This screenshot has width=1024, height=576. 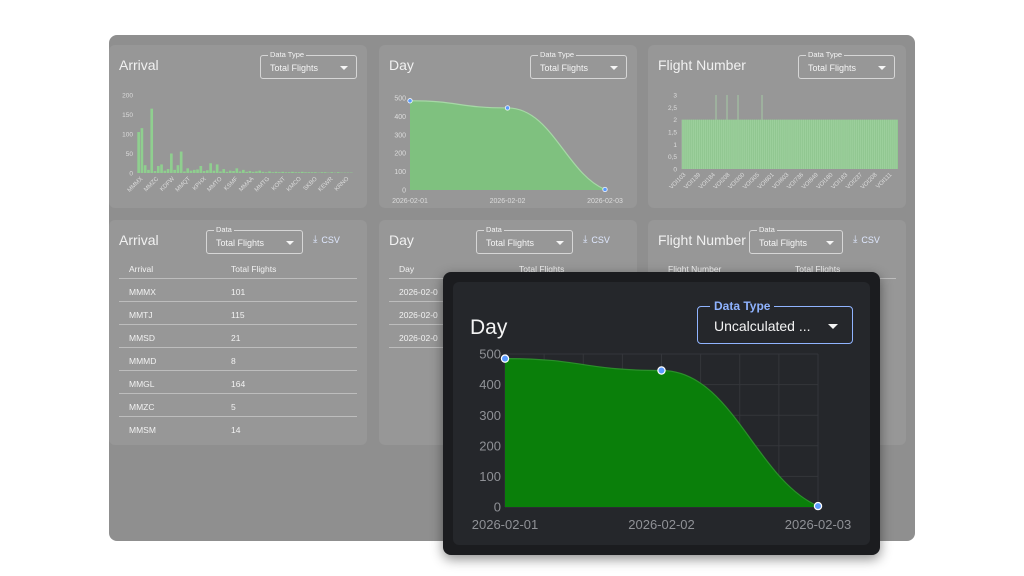 What do you see at coordinates (672, 133) in the screenshot?
I see `y-tick-label: 1,5` at bounding box center [672, 133].